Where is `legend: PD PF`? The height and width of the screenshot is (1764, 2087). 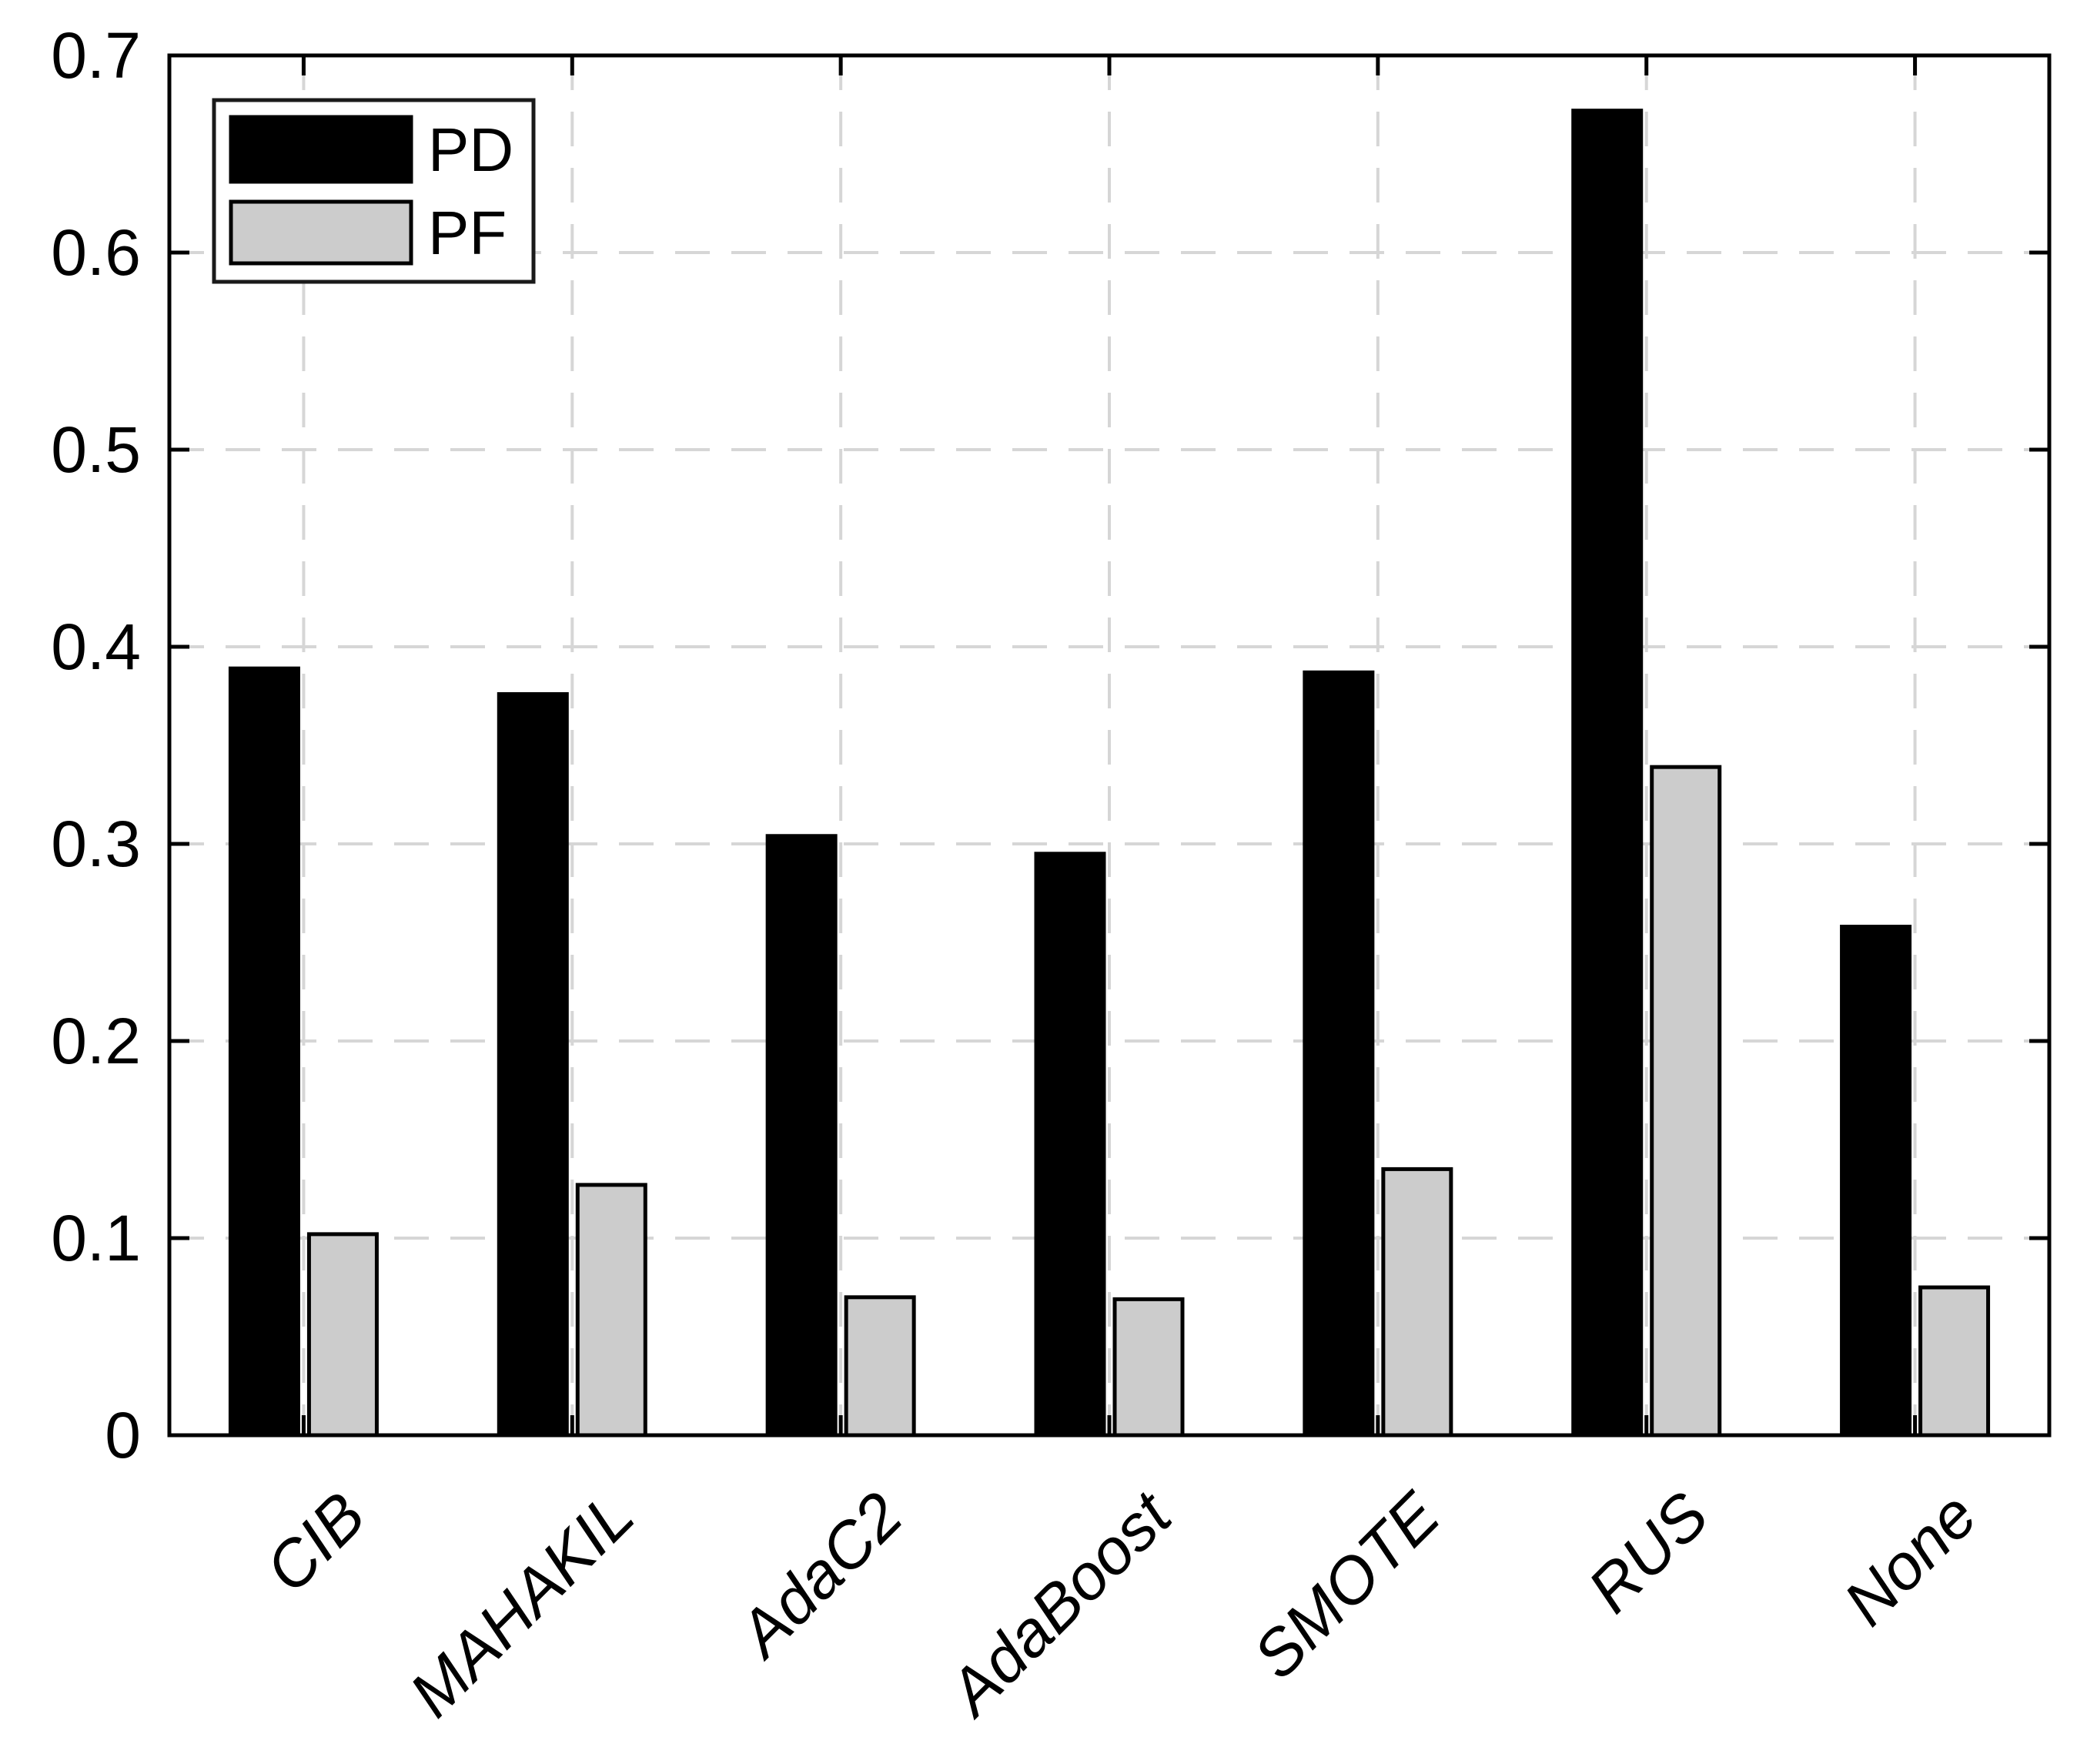 legend: PD PF is located at coordinates (374, 191).